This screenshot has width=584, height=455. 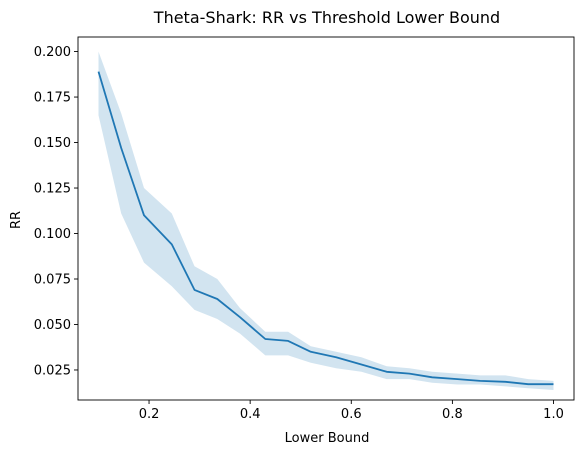 What do you see at coordinates (52, 234) in the screenshot?
I see `y-tick-label: 0.100` at bounding box center [52, 234].